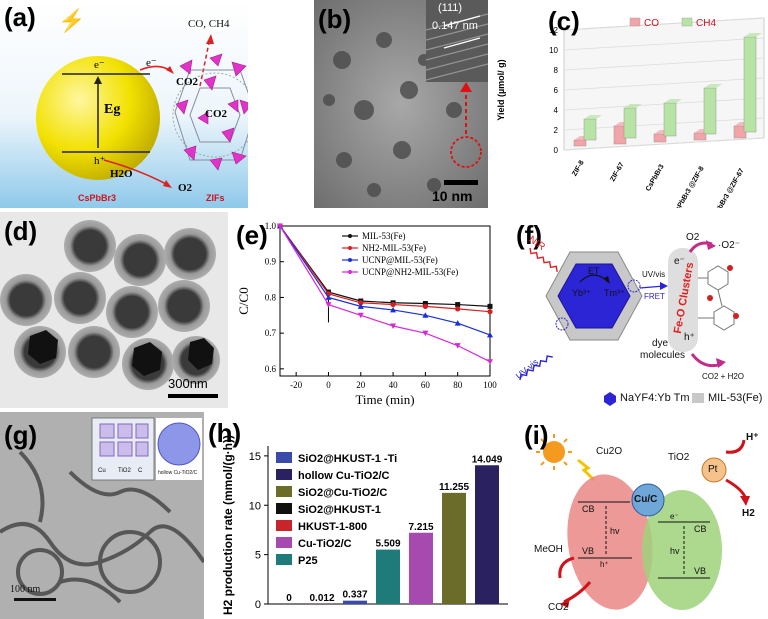  Describe the element at coordinates (193, 396) in the screenshot. I see `scale-bar` at that location.